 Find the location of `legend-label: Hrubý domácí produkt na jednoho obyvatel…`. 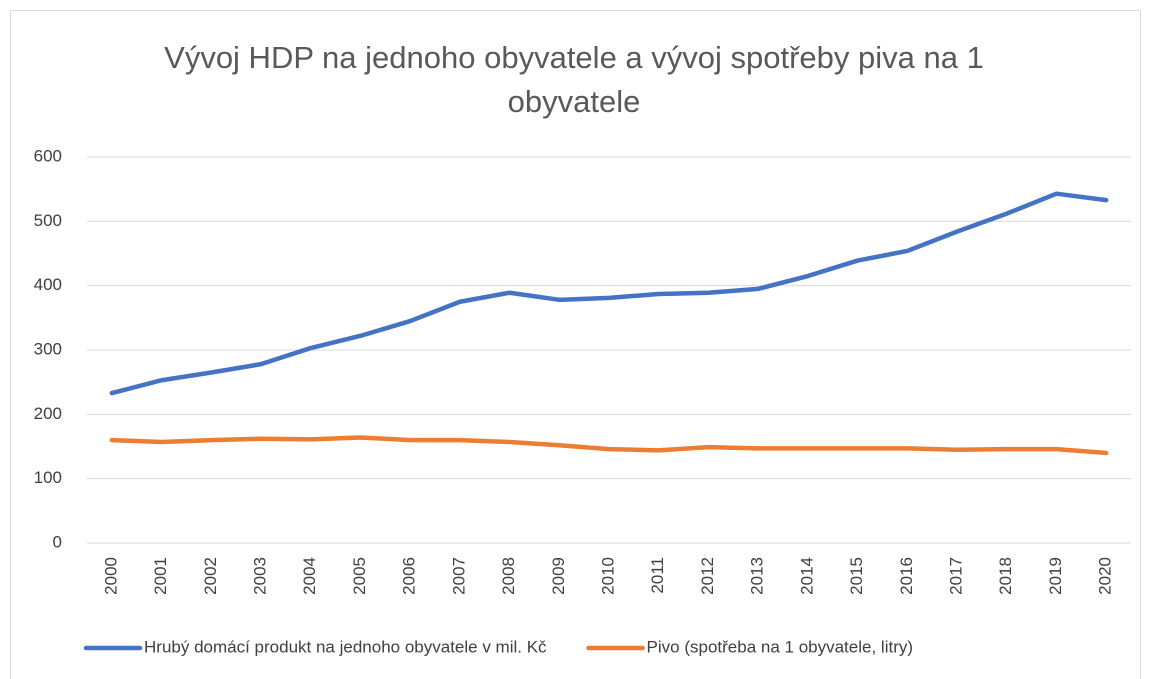

legend-label: Hrubý domácí produkt na jednoho obyvatel… is located at coordinates (345, 646).